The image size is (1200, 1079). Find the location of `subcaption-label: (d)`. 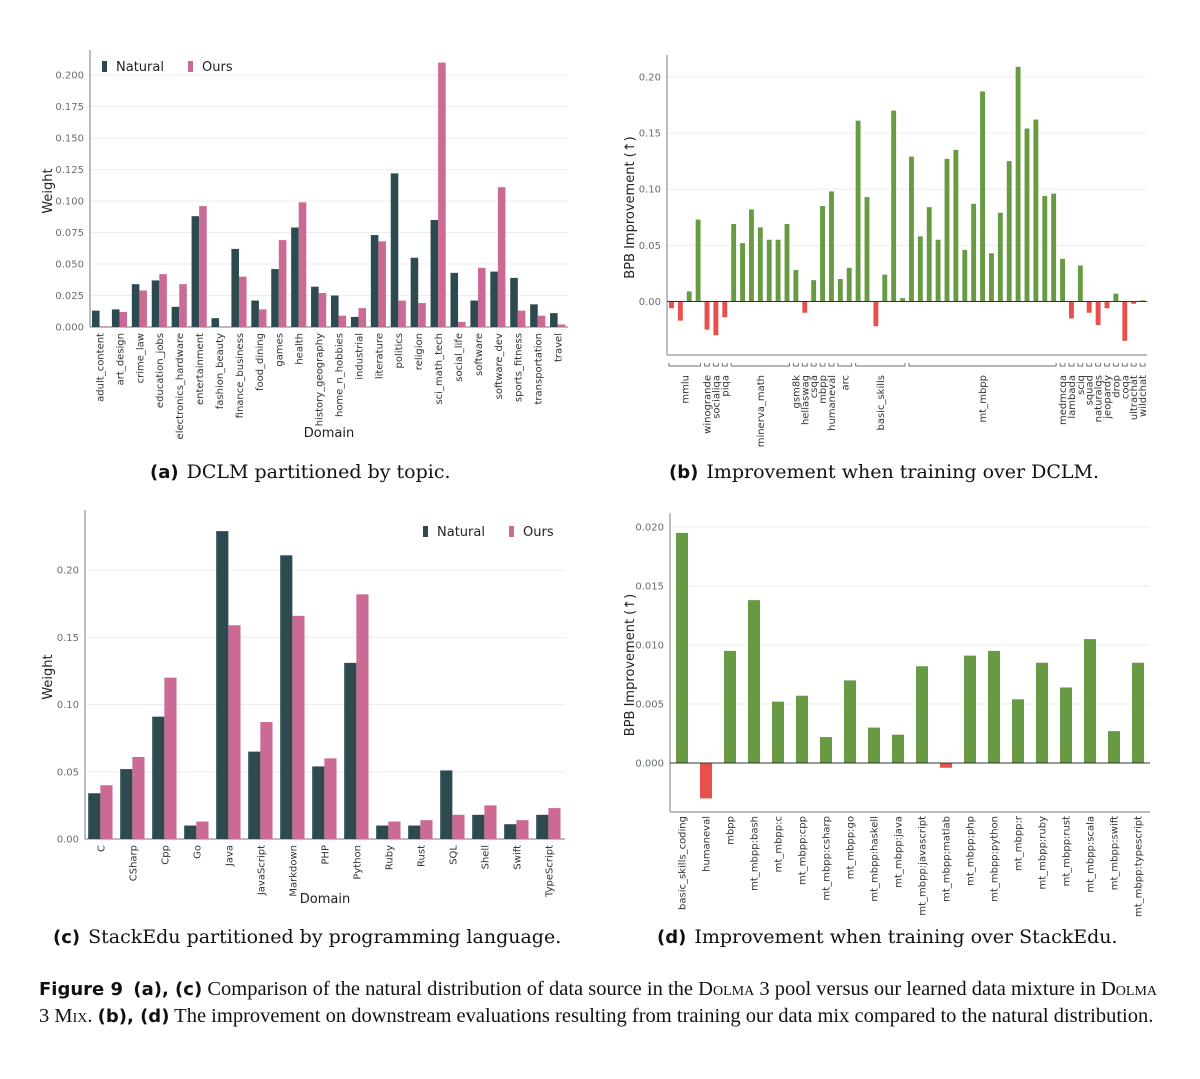

subcaption-label: (d) is located at coordinates (672, 937).